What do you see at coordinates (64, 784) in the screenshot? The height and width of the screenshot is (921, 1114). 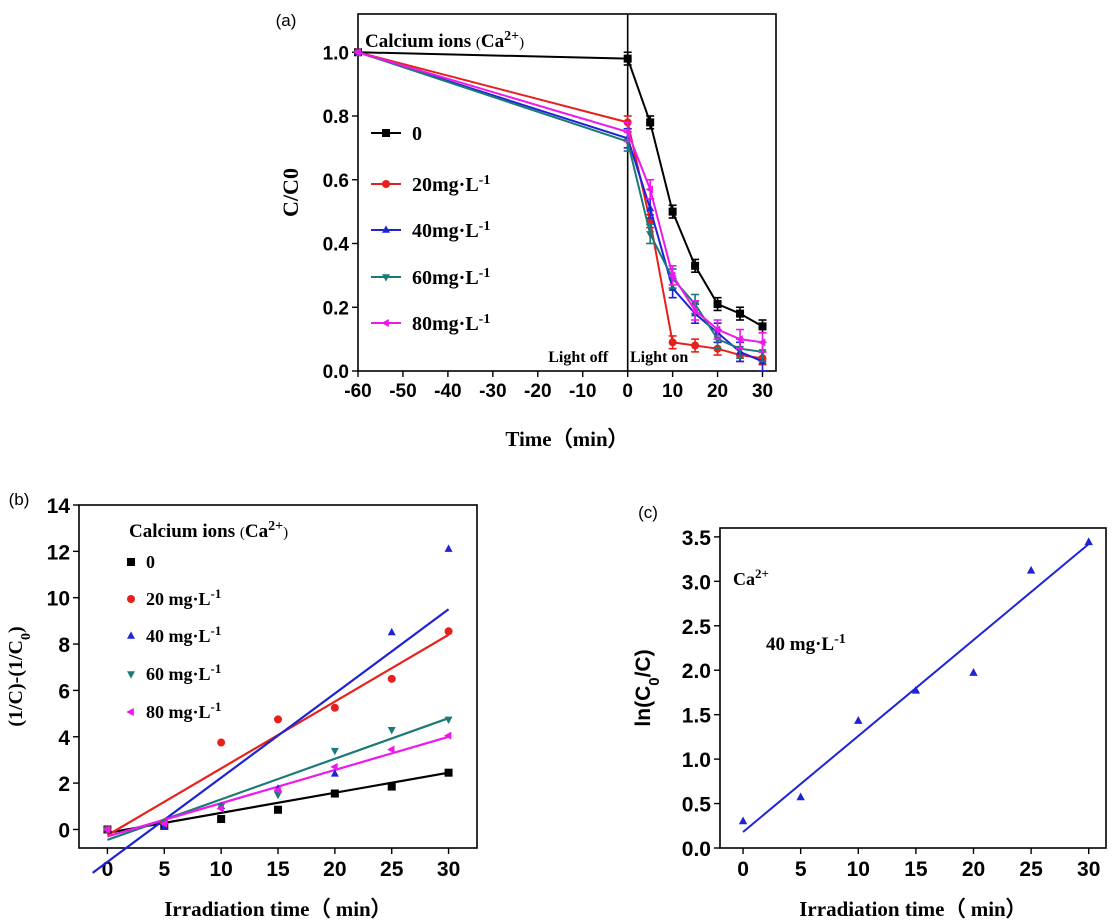 I see `panel-b-ytick-label: 2` at bounding box center [64, 784].